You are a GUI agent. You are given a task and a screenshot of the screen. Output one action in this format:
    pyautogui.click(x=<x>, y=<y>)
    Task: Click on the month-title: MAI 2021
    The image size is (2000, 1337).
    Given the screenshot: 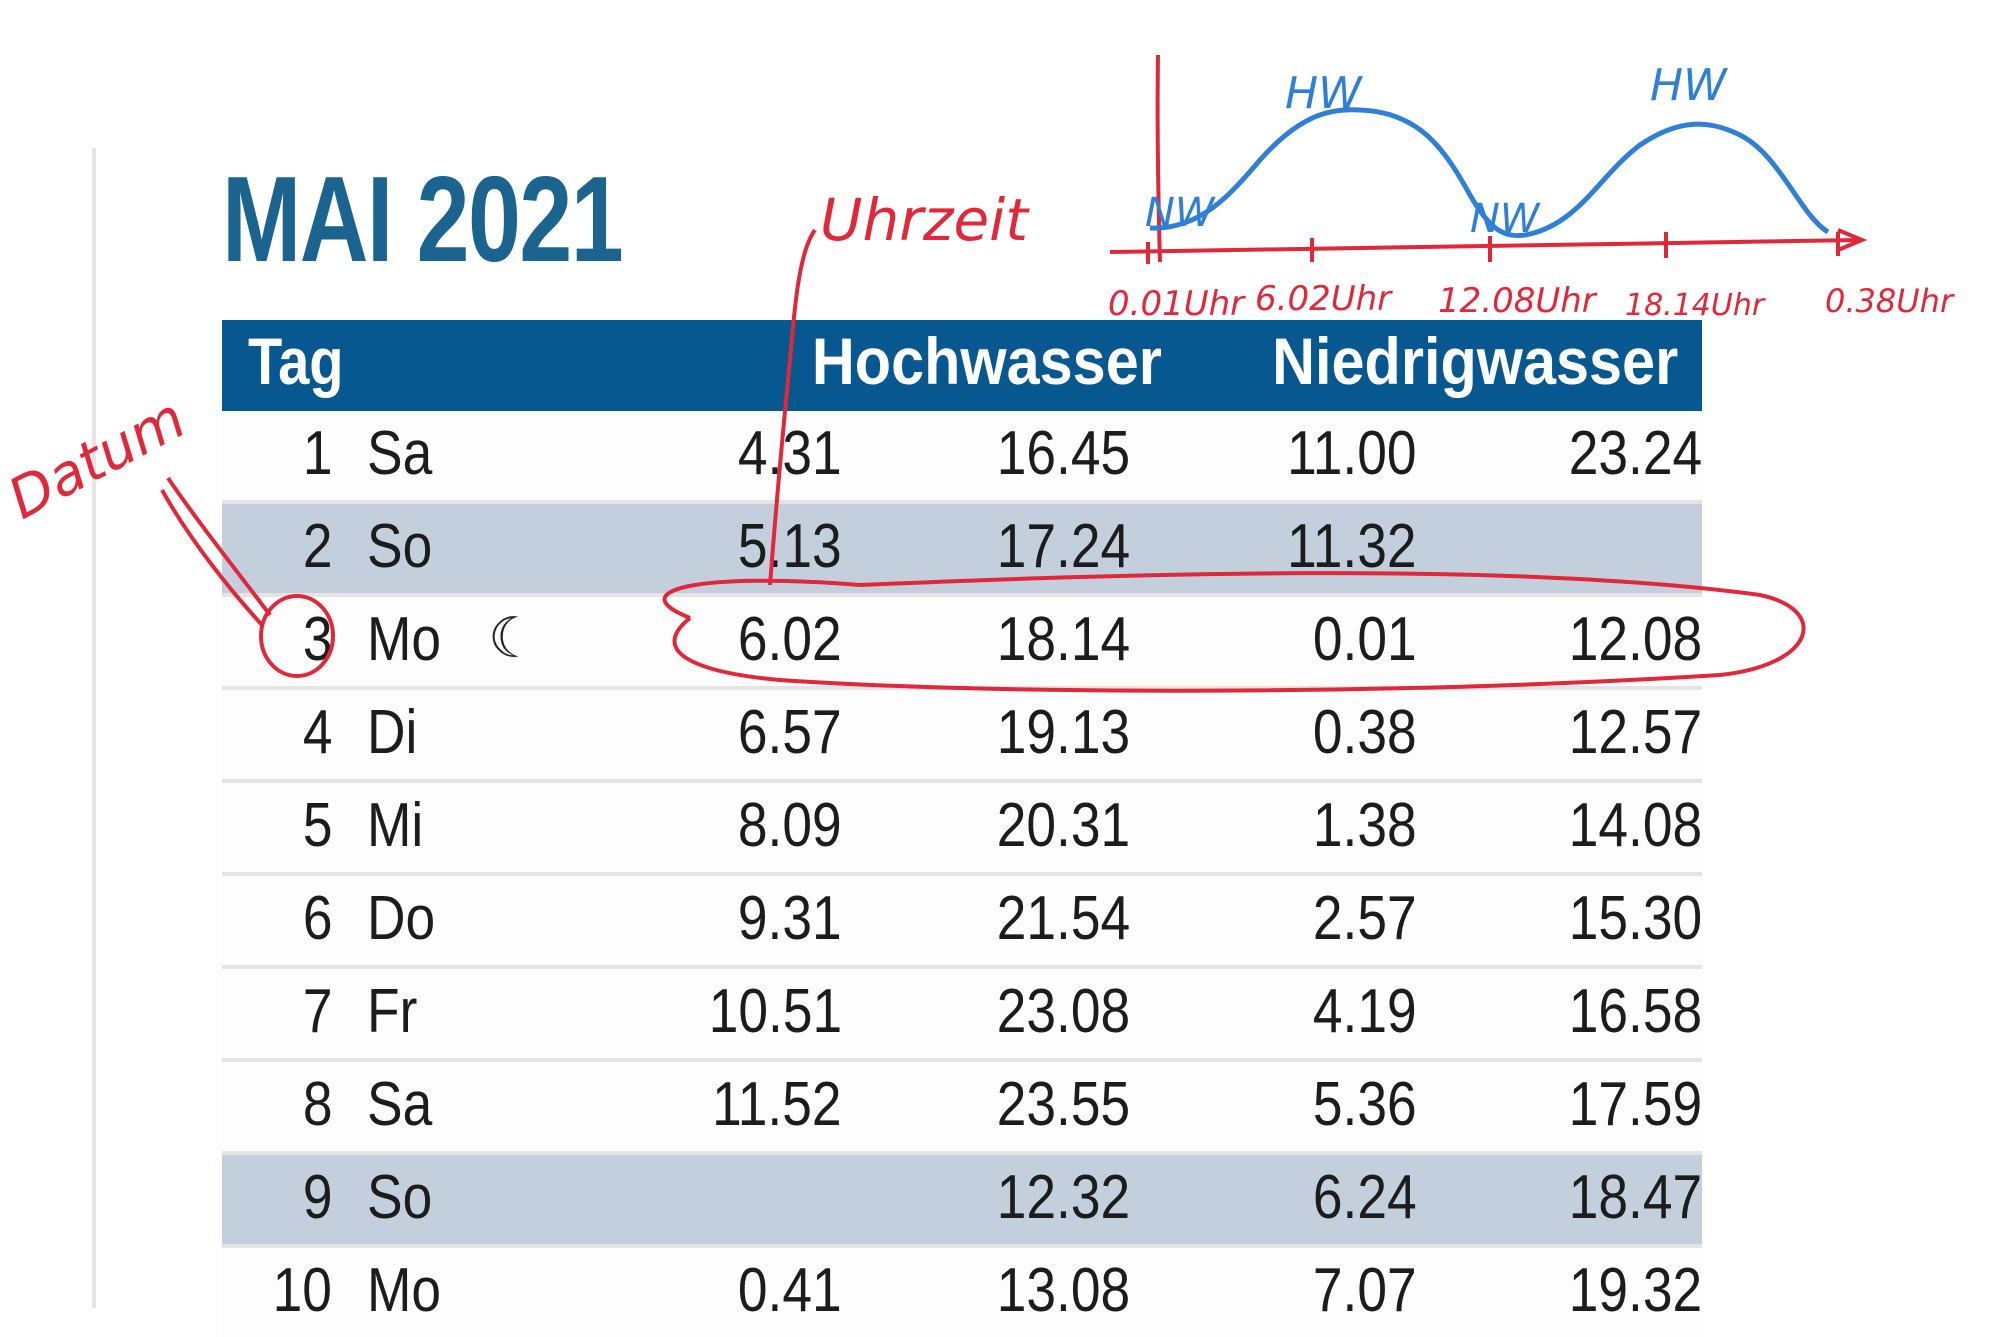 What is the action you would take?
    pyautogui.click(x=423, y=219)
    